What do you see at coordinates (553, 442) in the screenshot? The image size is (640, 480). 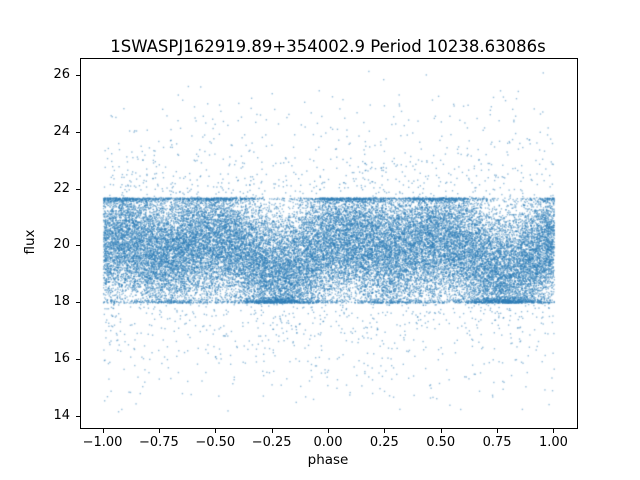 I see `x-tick-label: 1.00` at bounding box center [553, 442].